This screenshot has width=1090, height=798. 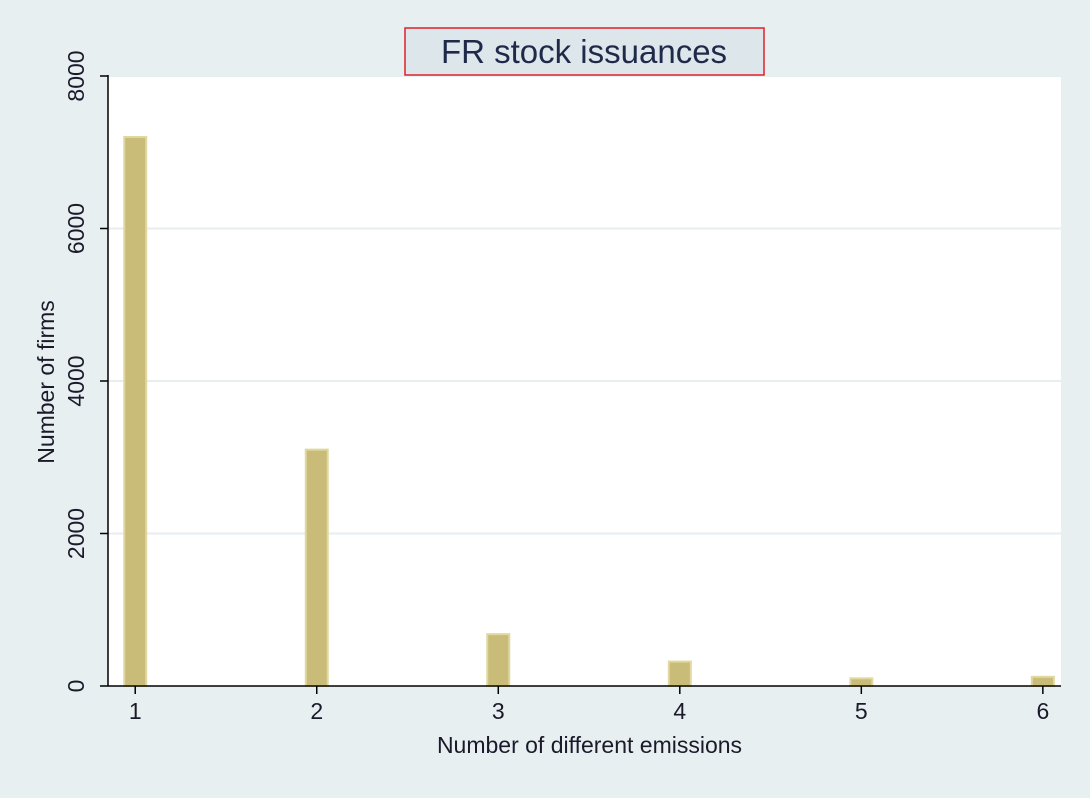 I want to click on chart-title: FR stock issuances, so click(x=584, y=51).